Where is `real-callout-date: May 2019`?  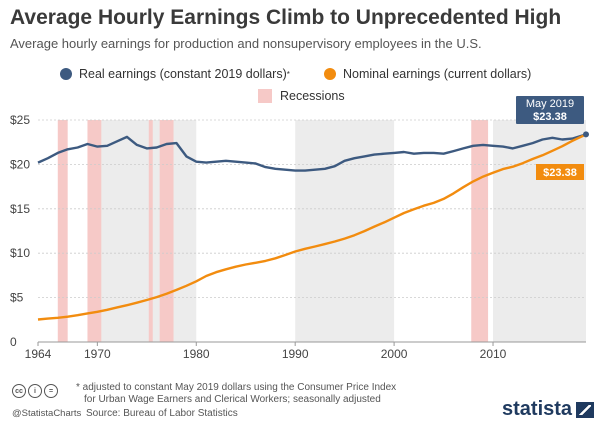
real-callout-date: May 2019 is located at coordinates (550, 104).